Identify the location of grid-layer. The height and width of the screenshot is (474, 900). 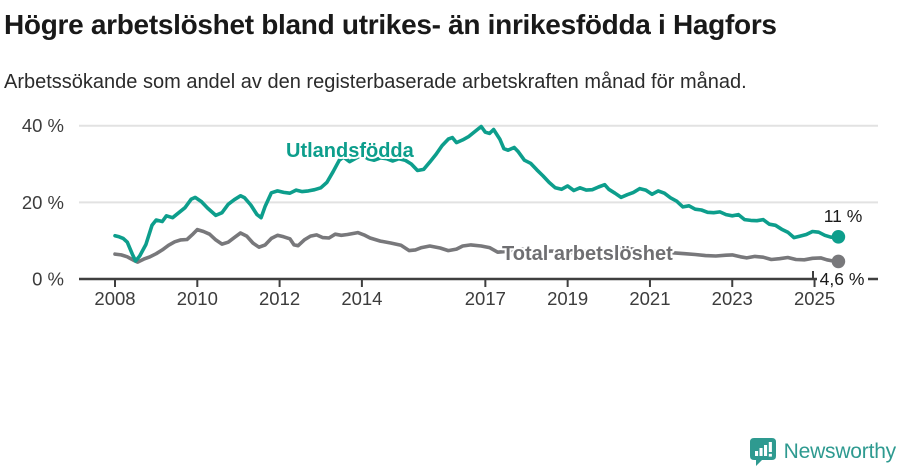
(478, 164).